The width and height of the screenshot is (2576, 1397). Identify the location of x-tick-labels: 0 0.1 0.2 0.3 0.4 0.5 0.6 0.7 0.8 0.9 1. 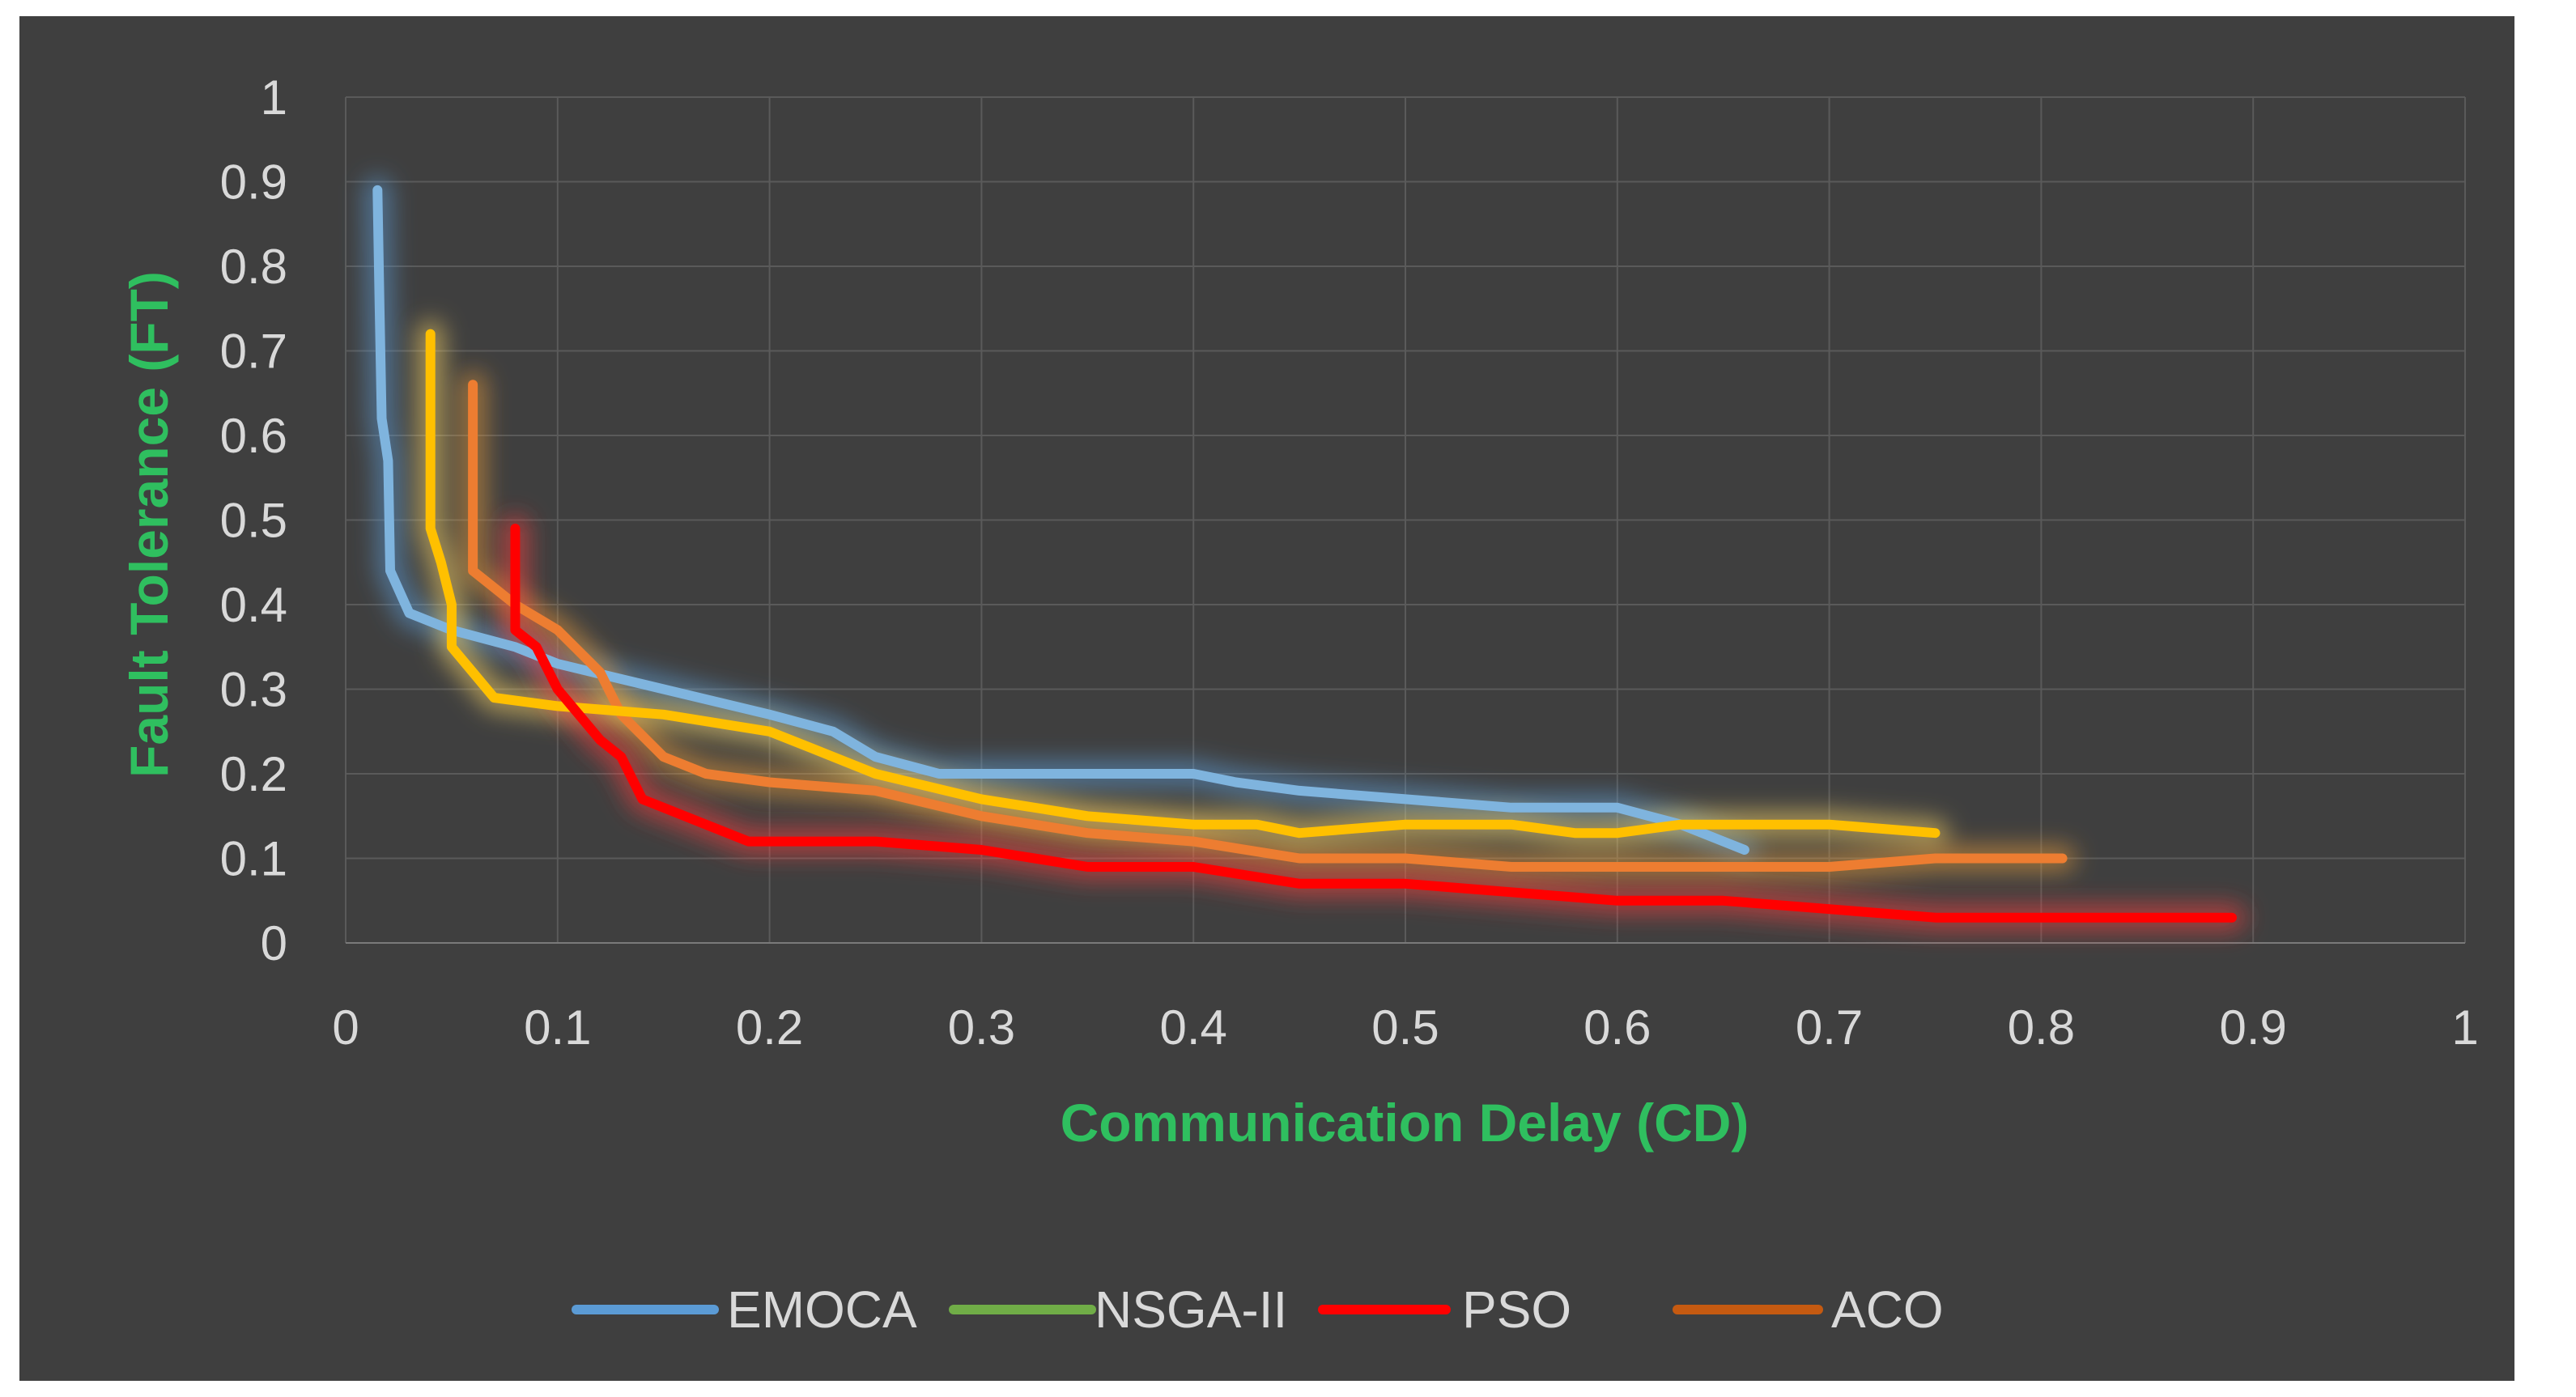
(1405, 1027).